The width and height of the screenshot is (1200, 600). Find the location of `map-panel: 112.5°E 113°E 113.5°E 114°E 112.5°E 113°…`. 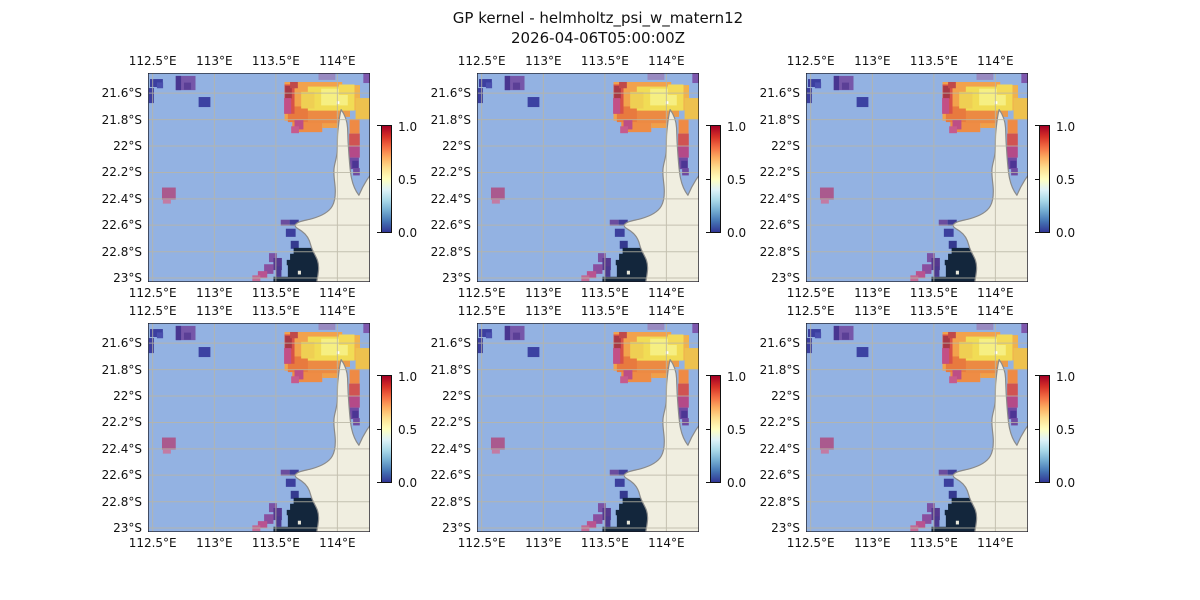

map-panel: 112.5°E 113°E 113.5°E 114°E 112.5°E 113°… is located at coordinates (259, 177).